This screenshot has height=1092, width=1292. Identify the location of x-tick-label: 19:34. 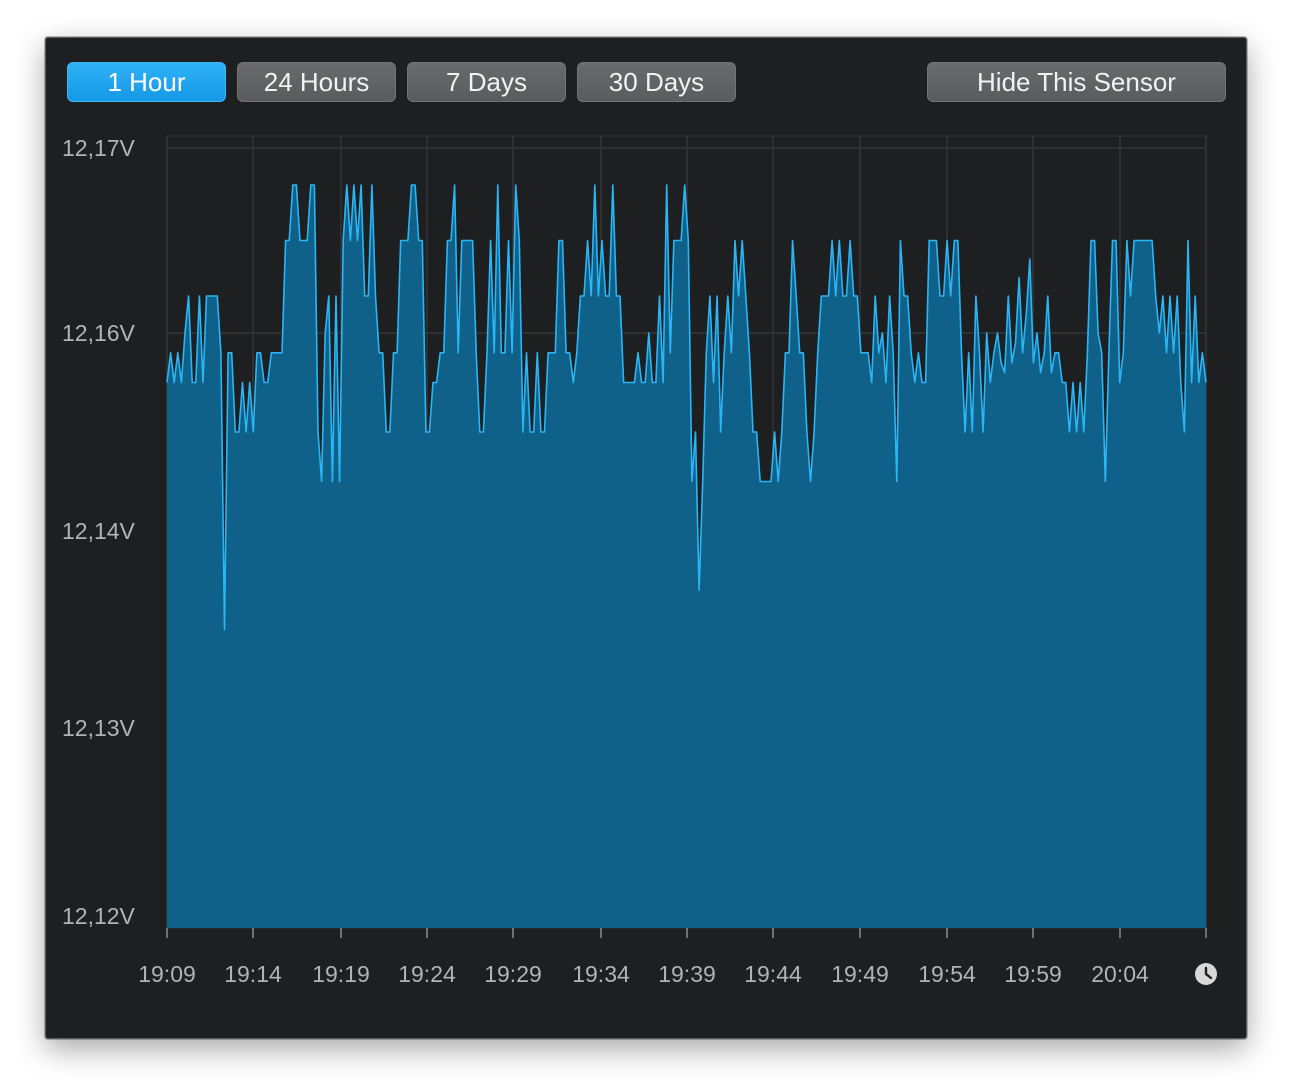
(601, 974).